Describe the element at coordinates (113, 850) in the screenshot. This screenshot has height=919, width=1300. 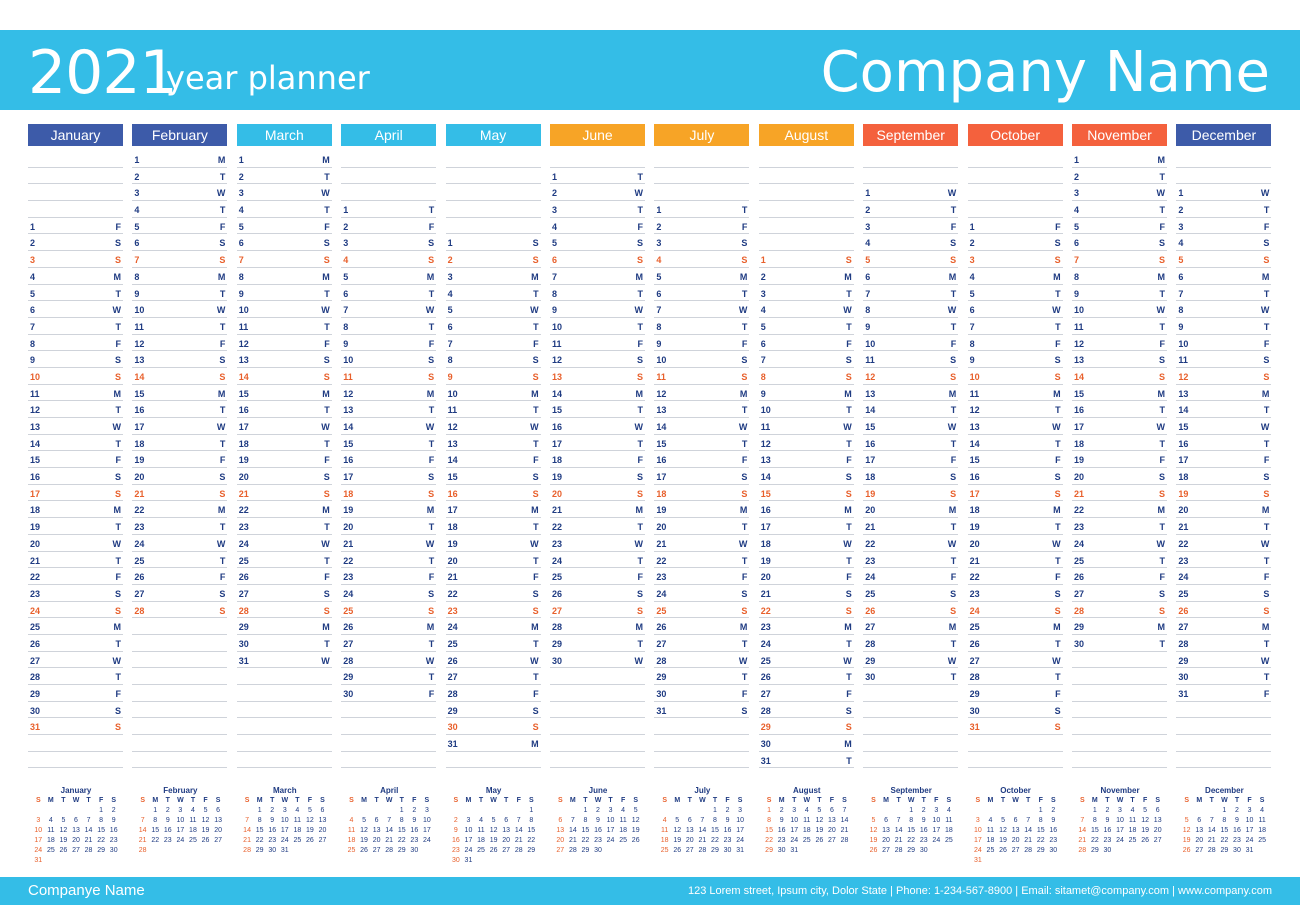
I see `mini-day: 30` at that location.